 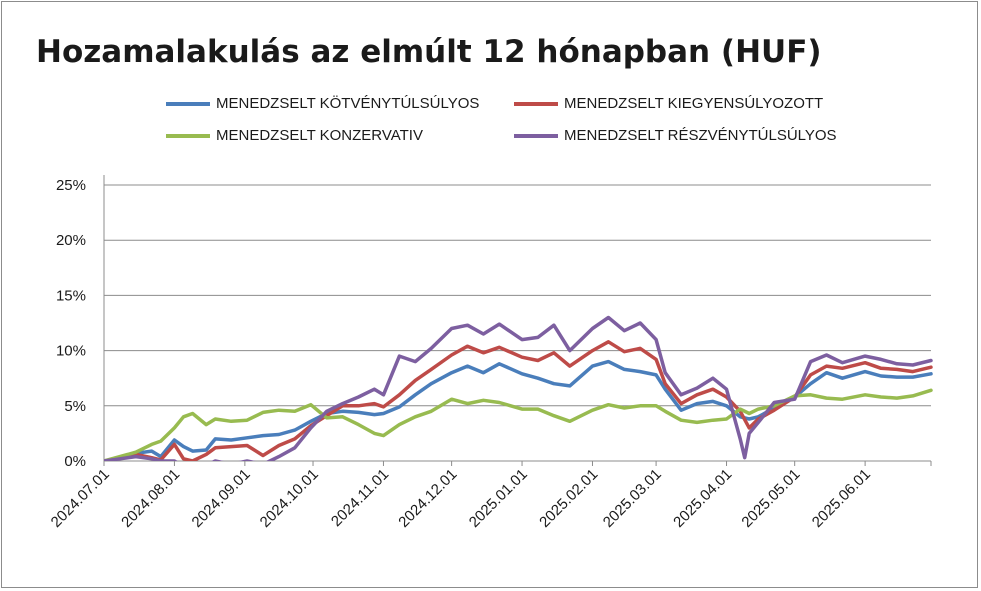 What do you see at coordinates (348, 103) in the screenshot?
I see `legend-label: MENEDZSELT KÖTVÉNYTÚLSÚLYOS` at bounding box center [348, 103].